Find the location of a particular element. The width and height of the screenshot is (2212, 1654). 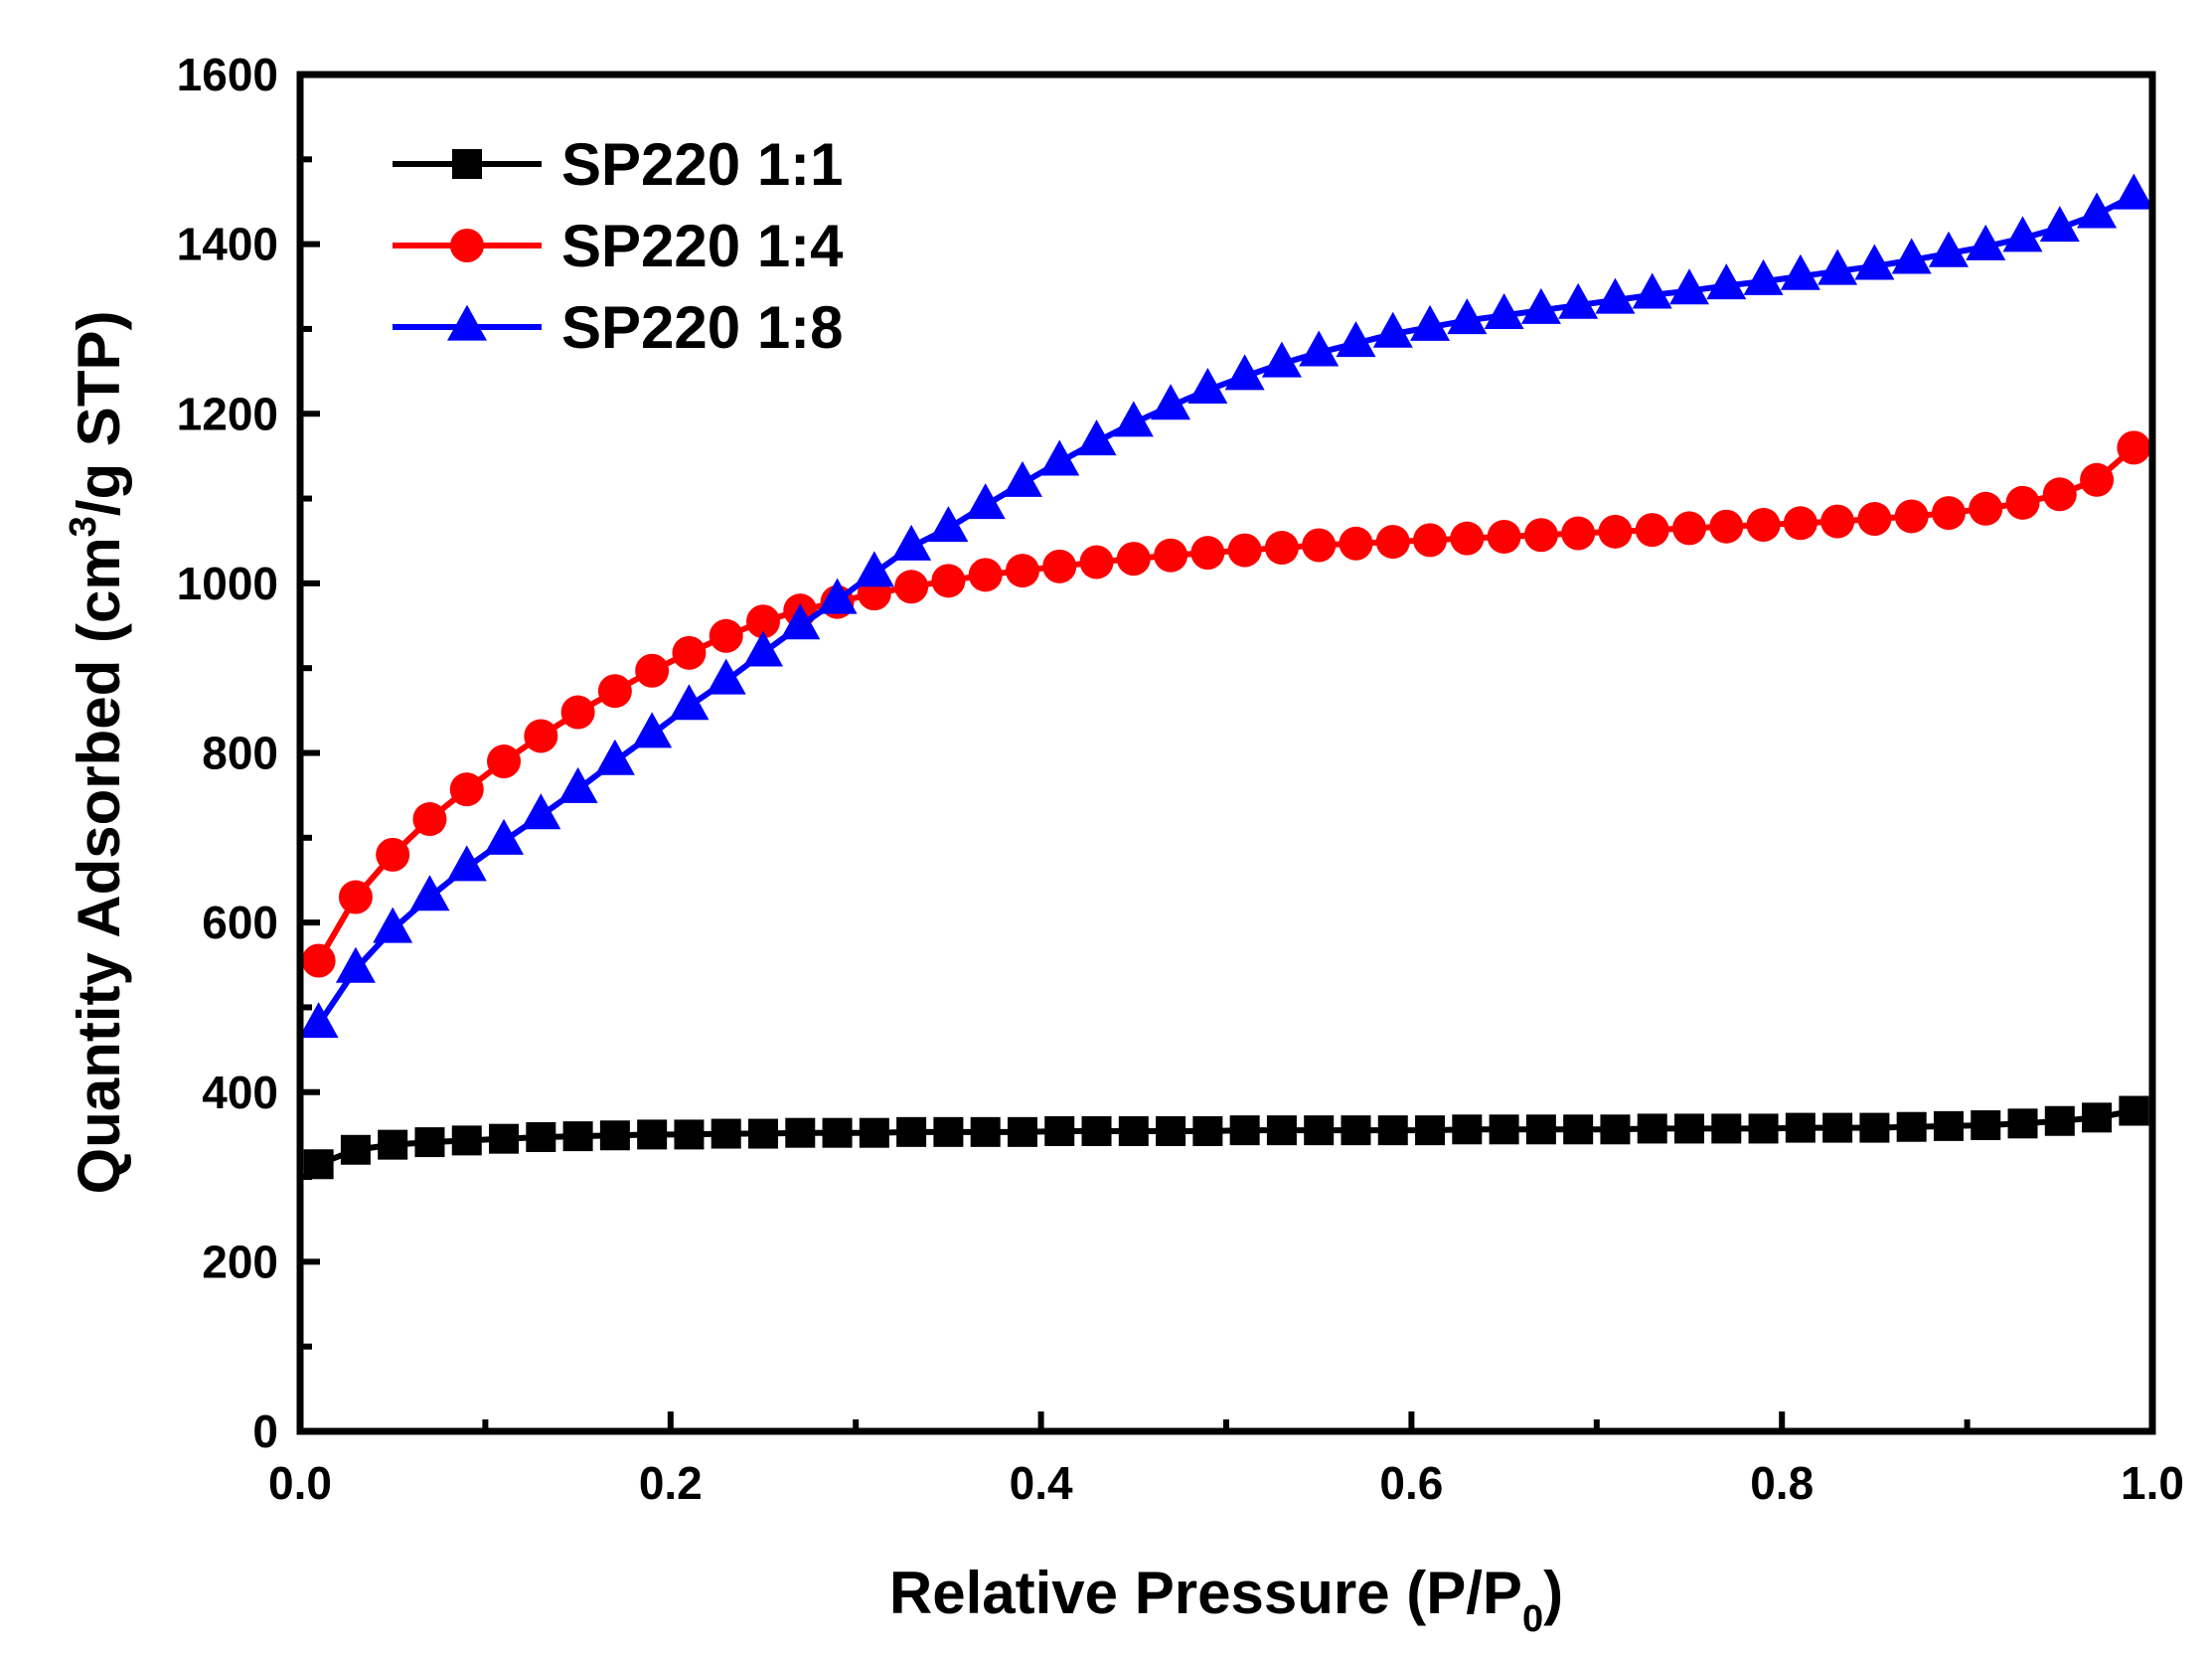

legend-label: SP220 1:8 is located at coordinates (702, 327).